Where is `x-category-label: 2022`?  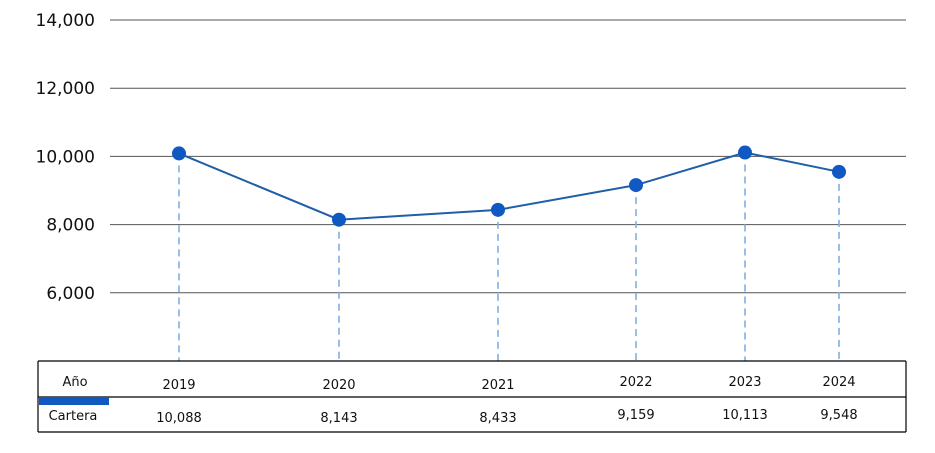 x-category-label: 2022 is located at coordinates (635, 382).